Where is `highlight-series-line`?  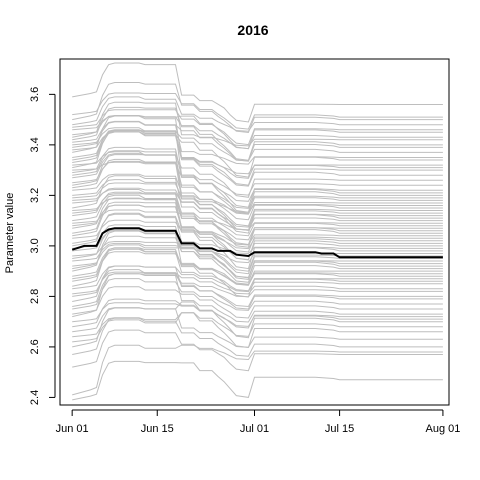
highlight-series-line is located at coordinates (257, 243).